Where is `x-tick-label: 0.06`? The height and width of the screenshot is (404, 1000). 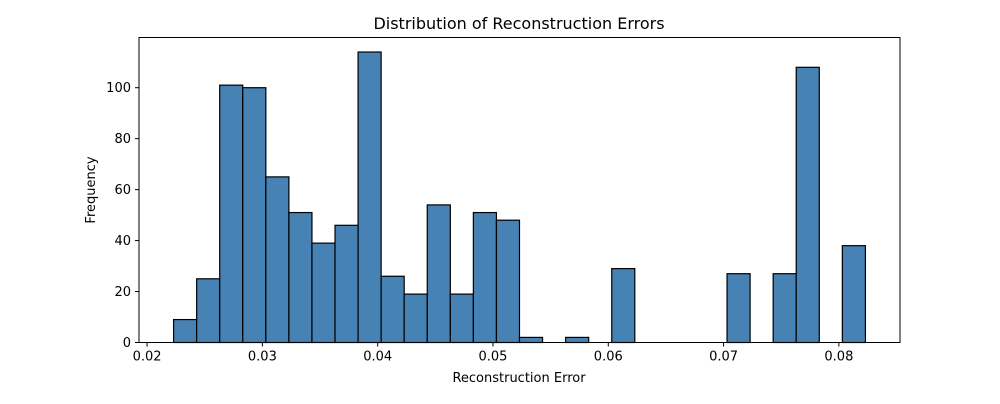 x-tick-label: 0.06 is located at coordinates (608, 357).